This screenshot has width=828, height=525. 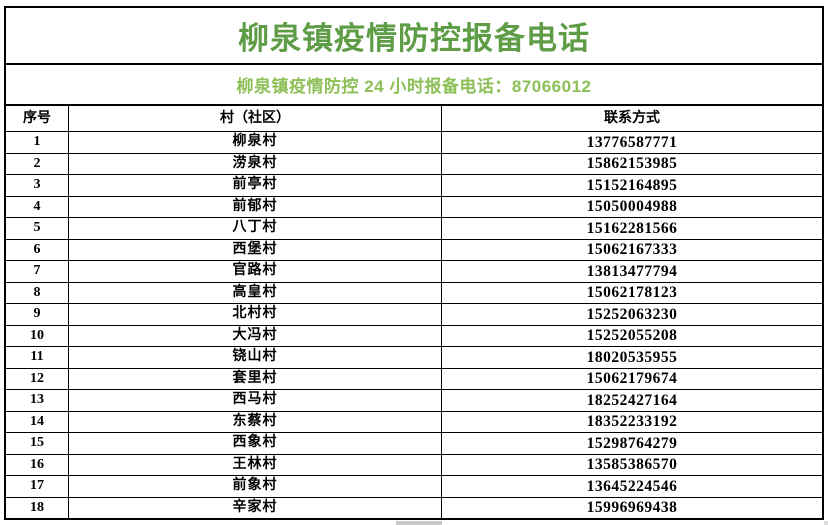 I want to click on table-row: 6 西堡村 15062167333, so click(x=414, y=249).